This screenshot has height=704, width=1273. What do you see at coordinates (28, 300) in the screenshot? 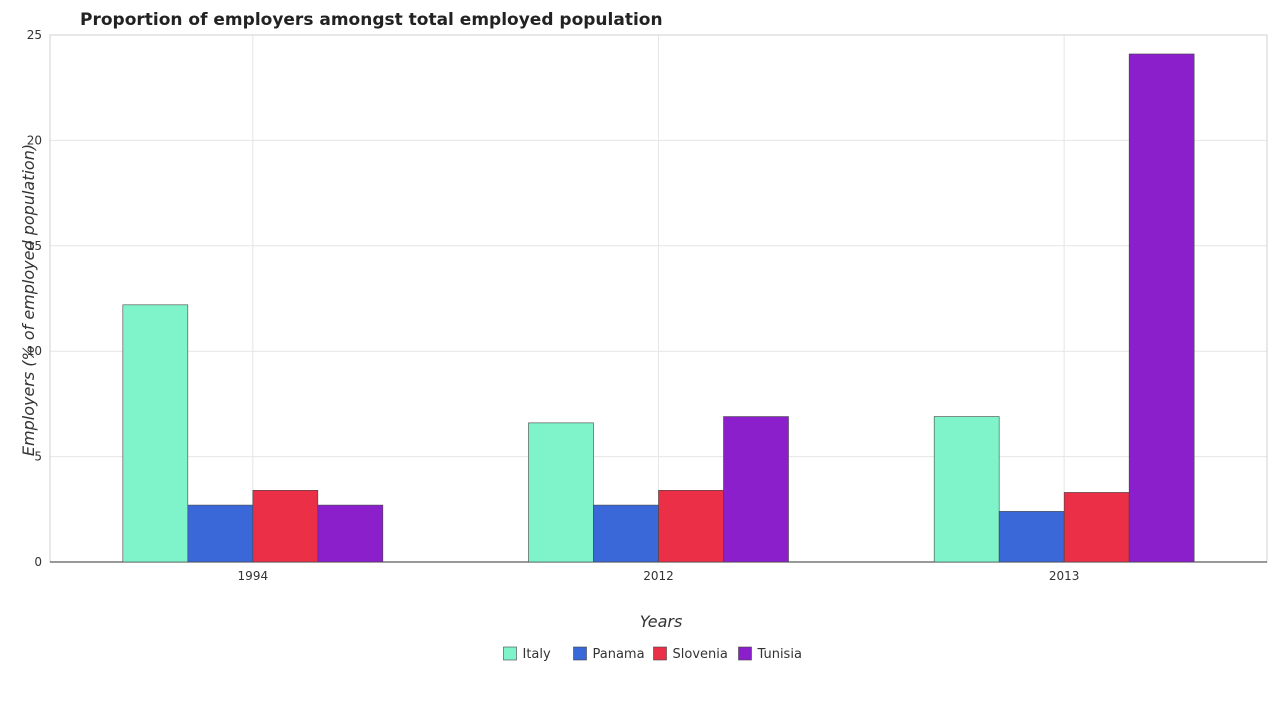
I see `y-axis-label: Employers (% of employed population)` at bounding box center [28, 300].